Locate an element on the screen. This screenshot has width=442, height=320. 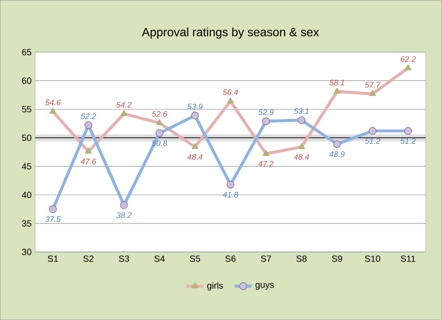
legend-label: girls is located at coordinates (215, 286).